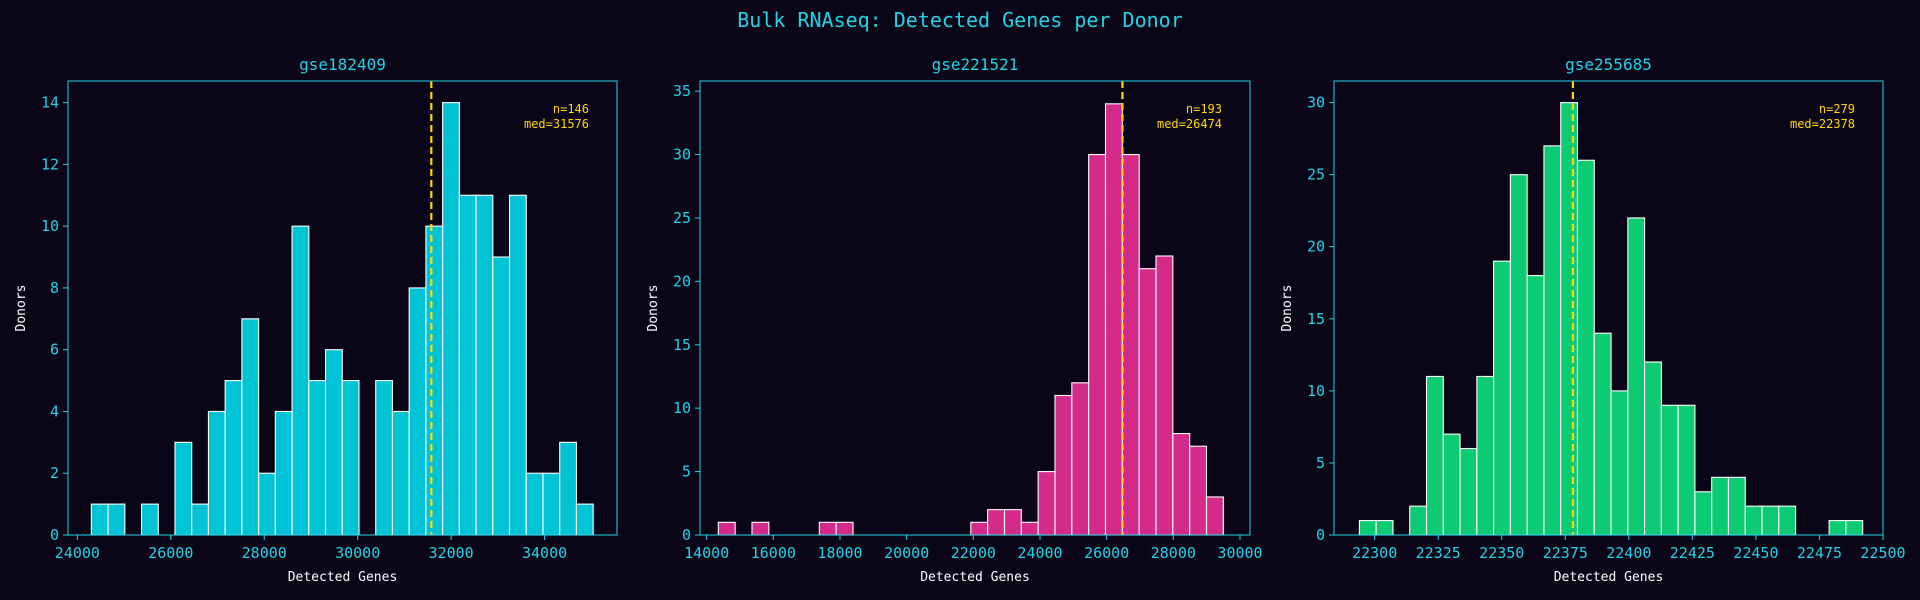  What do you see at coordinates (54, 473) in the screenshot?
I see `y-tick-label: 2` at bounding box center [54, 473].